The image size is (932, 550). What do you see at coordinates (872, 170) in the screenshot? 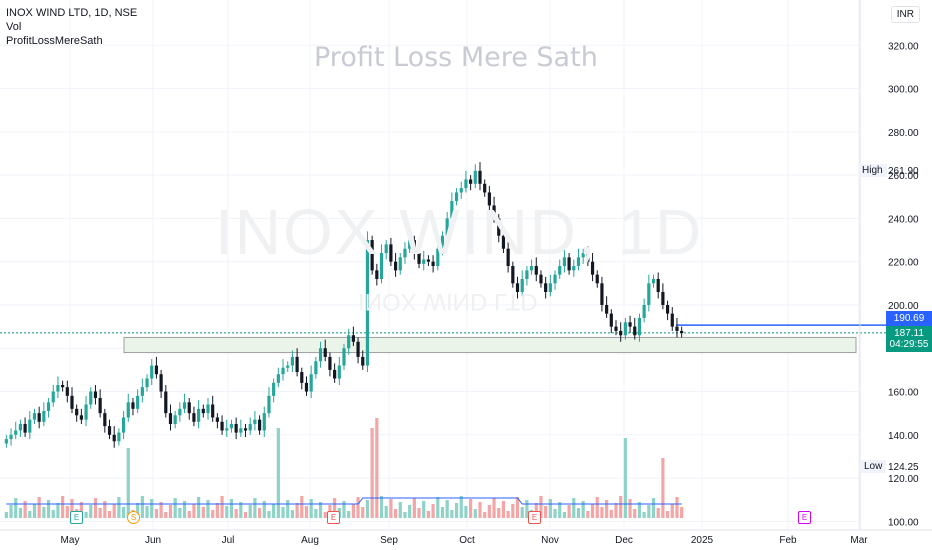
I see `high-label: High` at bounding box center [872, 170].